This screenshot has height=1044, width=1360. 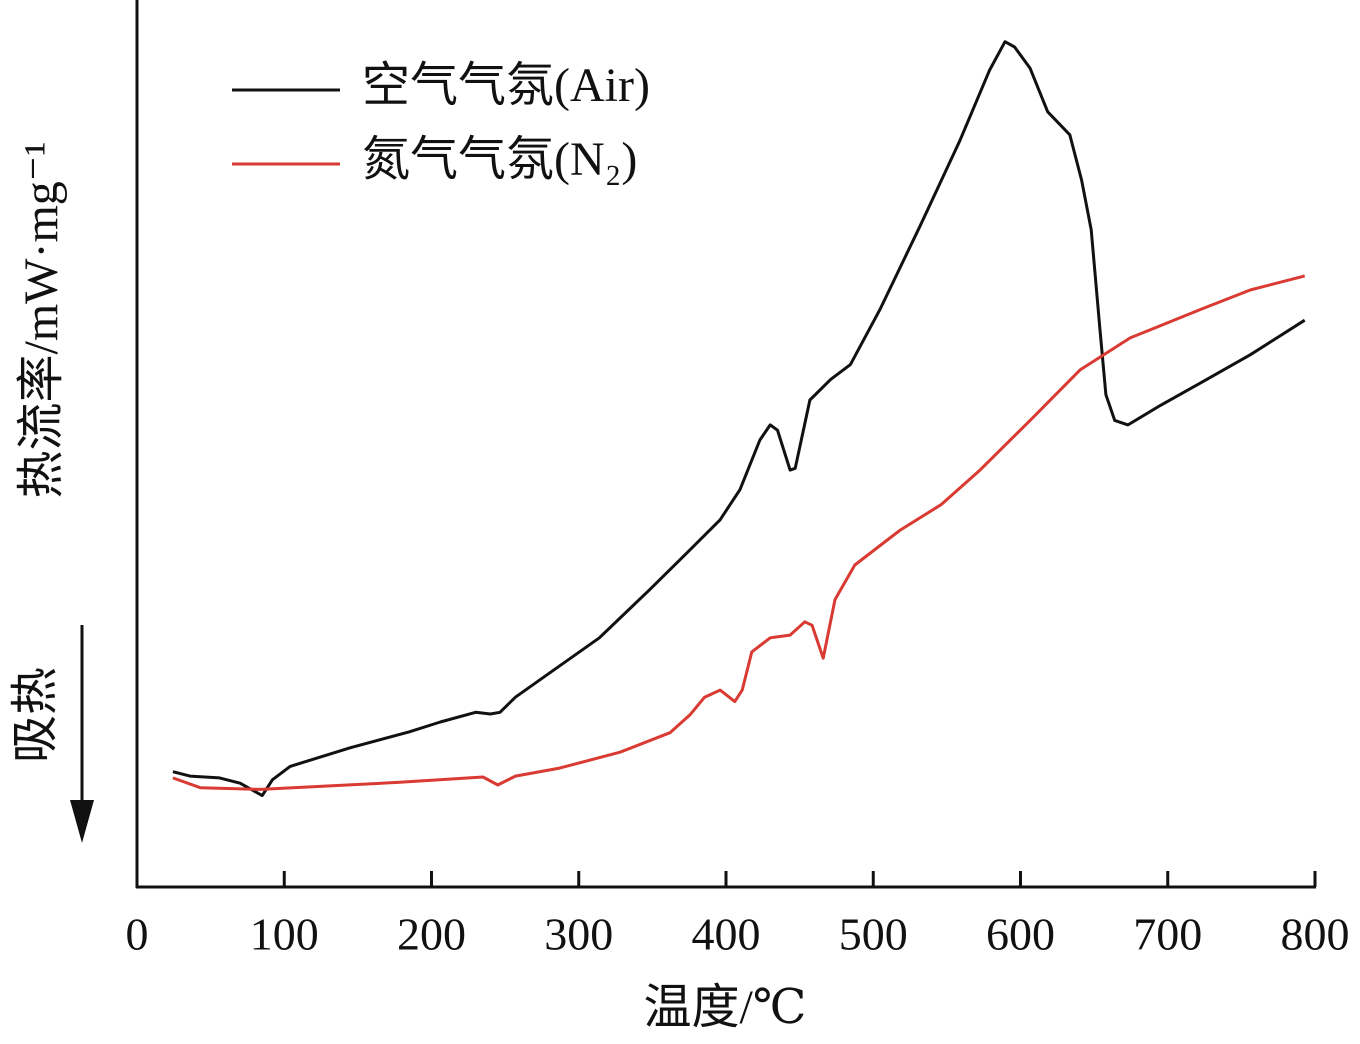 What do you see at coordinates (137, 934) in the screenshot?
I see `x-tick-label: 0` at bounding box center [137, 934].